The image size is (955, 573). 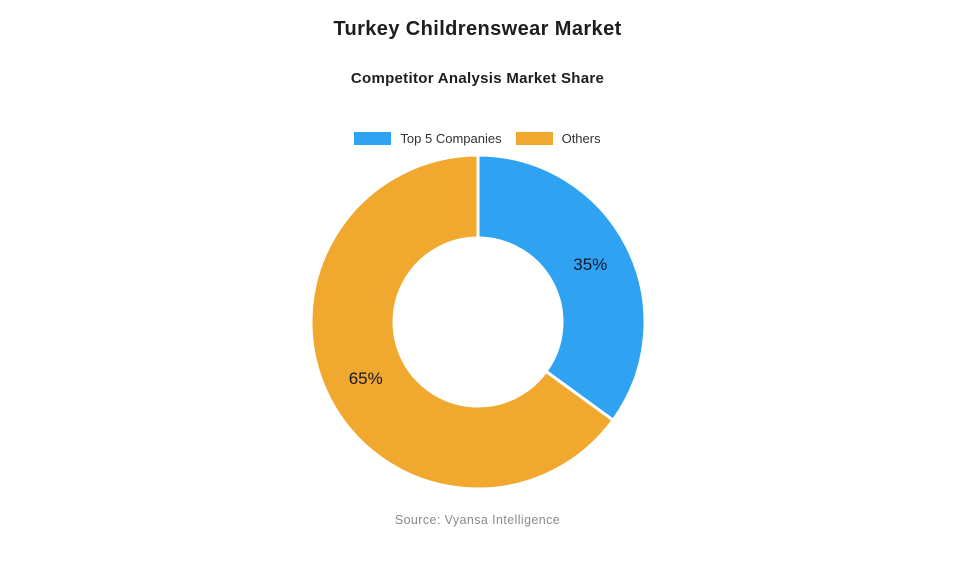 I want to click on legend-label-others: Others, so click(x=581, y=138).